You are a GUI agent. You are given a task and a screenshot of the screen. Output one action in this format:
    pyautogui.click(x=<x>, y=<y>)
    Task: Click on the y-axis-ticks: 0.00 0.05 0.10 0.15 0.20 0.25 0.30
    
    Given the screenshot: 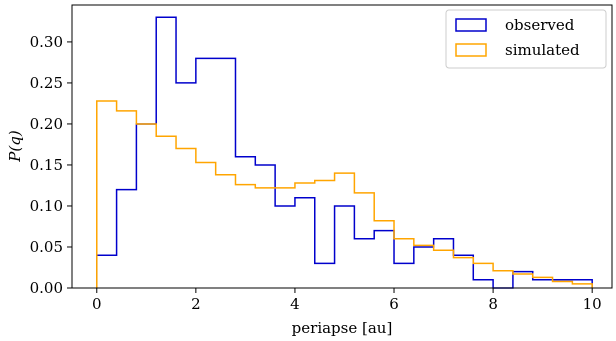 What is the action you would take?
    pyautogui.click(x=51, y=165)
    